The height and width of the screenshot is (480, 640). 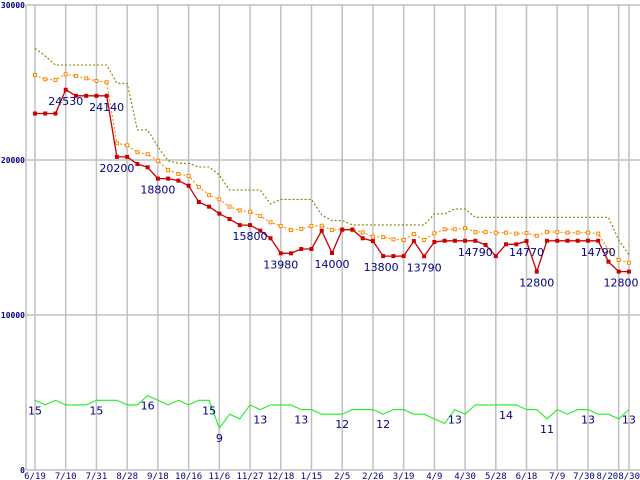 I want to click on x-tick-label: 4/9, so click(x=434, y=476).